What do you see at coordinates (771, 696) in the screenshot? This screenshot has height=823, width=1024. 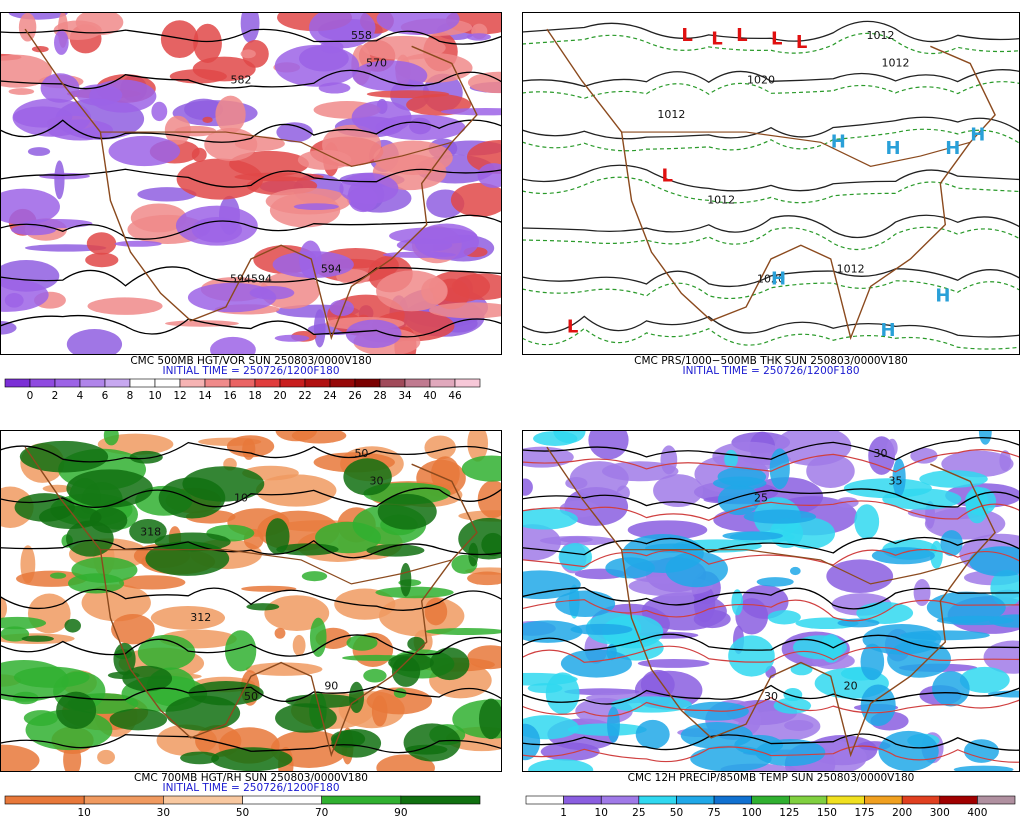 I see `contour-label: 30` at bounding box center [771, 696].